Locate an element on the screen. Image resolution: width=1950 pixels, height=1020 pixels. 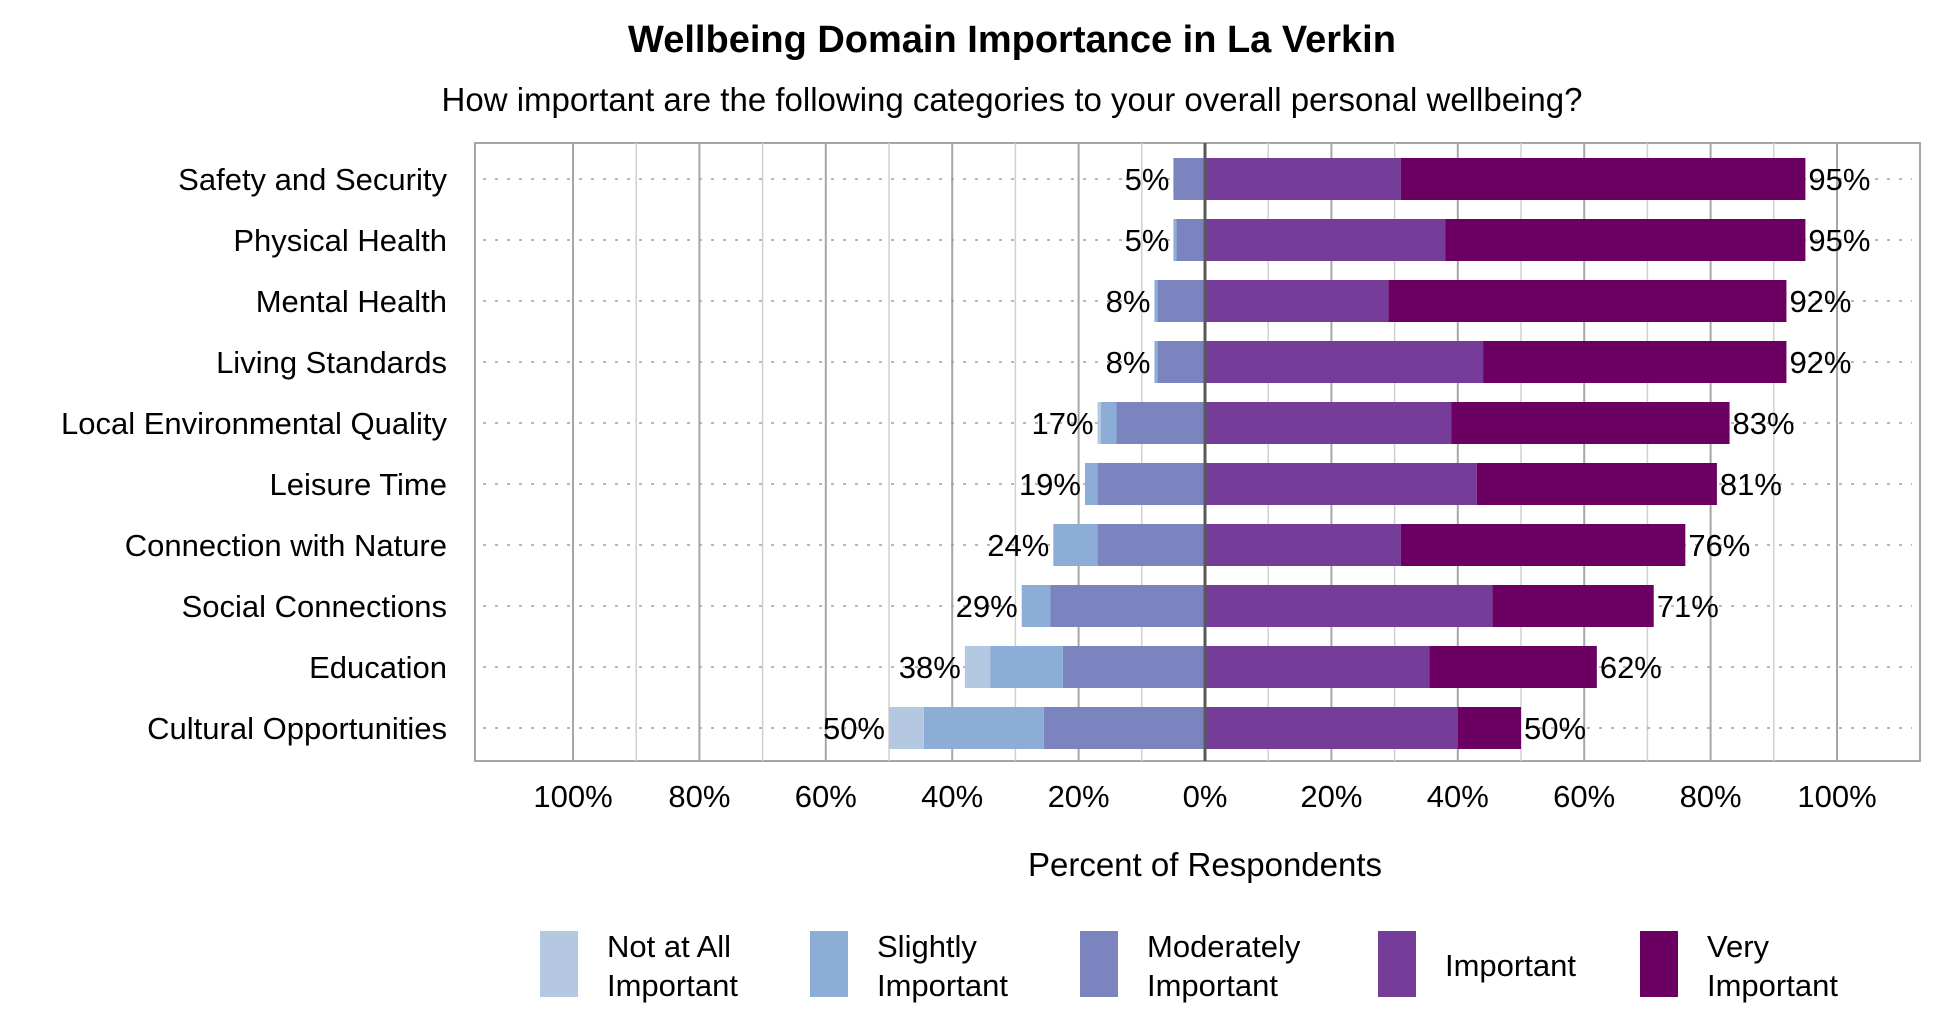
category-label: Living Standards is located at coordinates (331, 362).